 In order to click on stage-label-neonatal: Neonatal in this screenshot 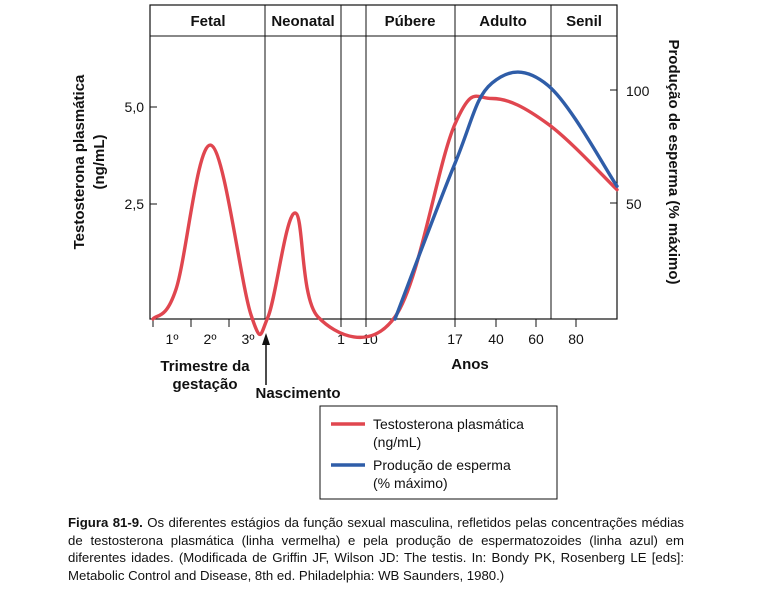, I will do `click(302, 21)`.